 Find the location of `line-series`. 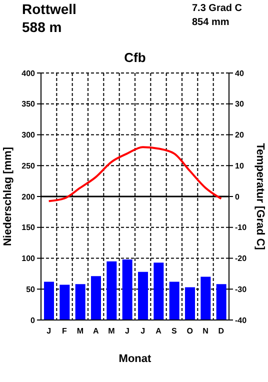

line-series is located at coordinates (135, 174).